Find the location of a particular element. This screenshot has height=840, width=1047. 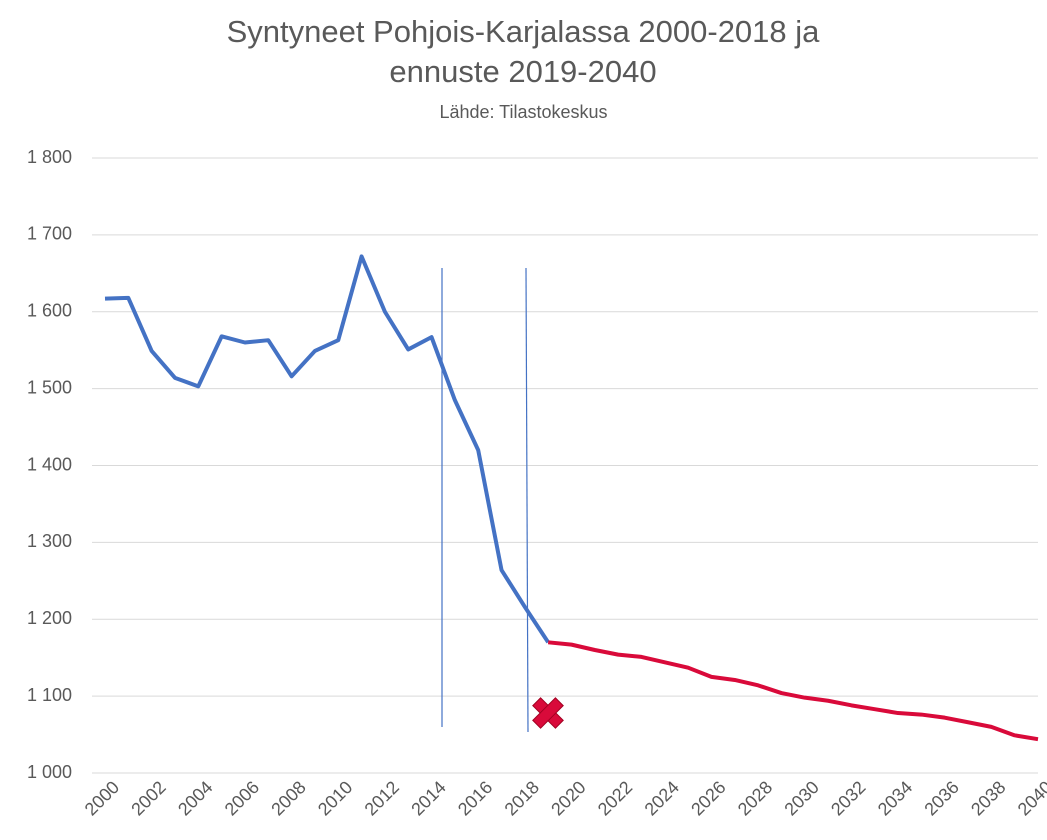

x-tick-label: 2030 is located at coordinates (801, 798).